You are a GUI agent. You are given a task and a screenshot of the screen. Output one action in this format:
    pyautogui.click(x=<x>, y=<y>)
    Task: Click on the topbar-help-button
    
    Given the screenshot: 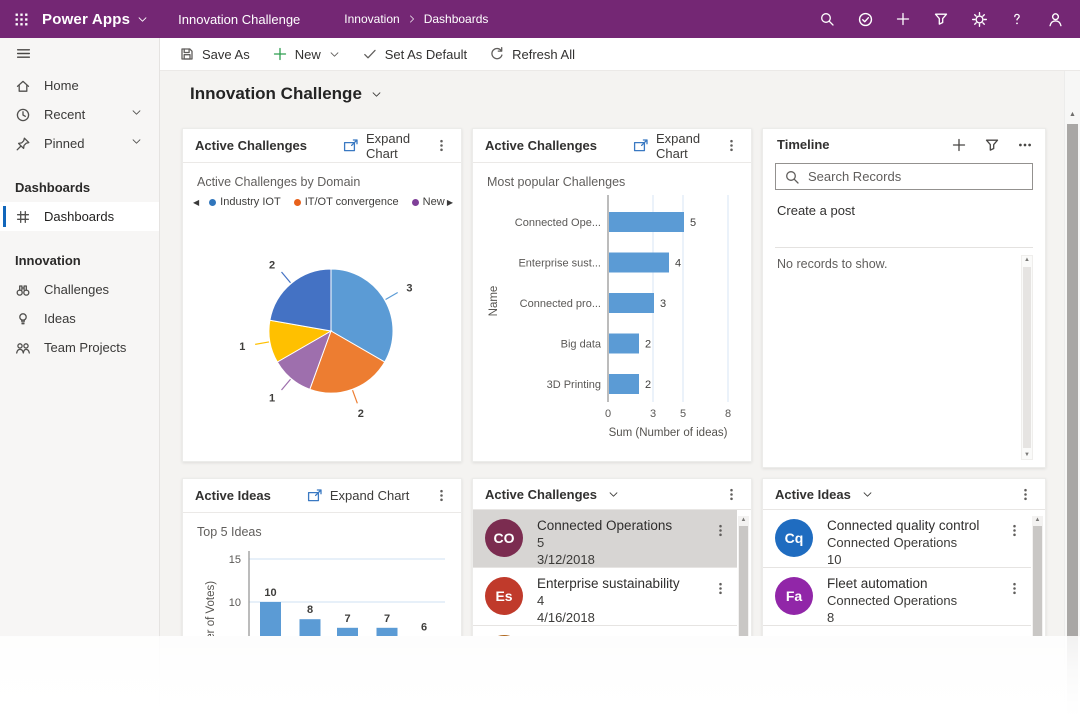 What is the action you would take?
    pyautogui.click(x=1017, y=19)
    